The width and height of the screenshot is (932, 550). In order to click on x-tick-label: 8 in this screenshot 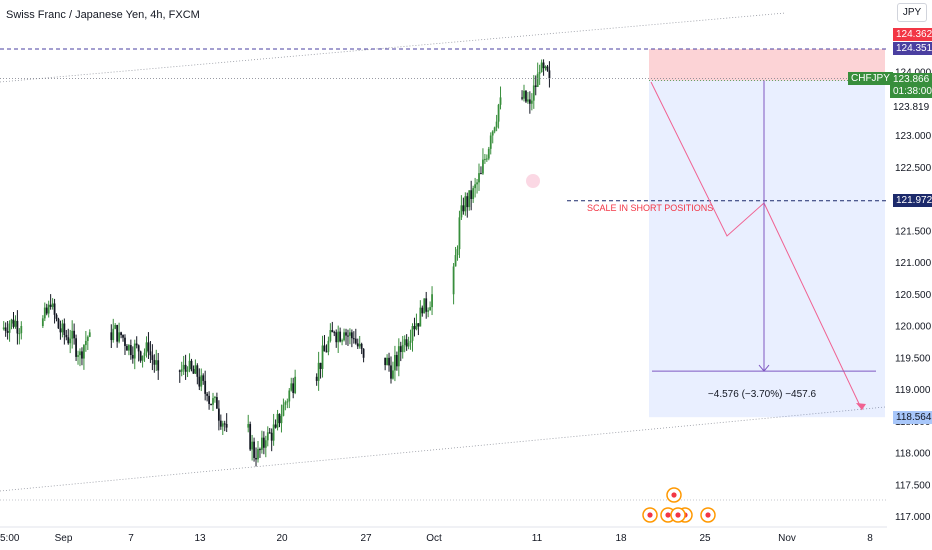, I will do `click(870, 538)`.